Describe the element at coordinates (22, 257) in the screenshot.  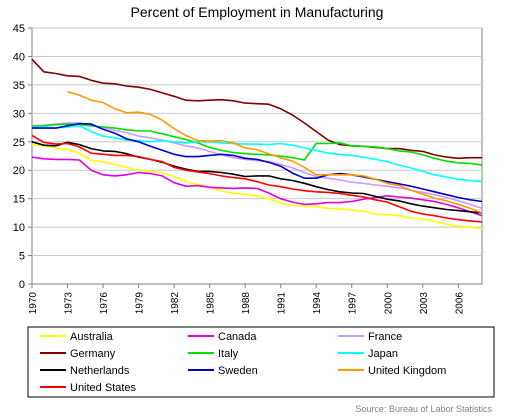
I see `y-tick-label: 5` at that location.